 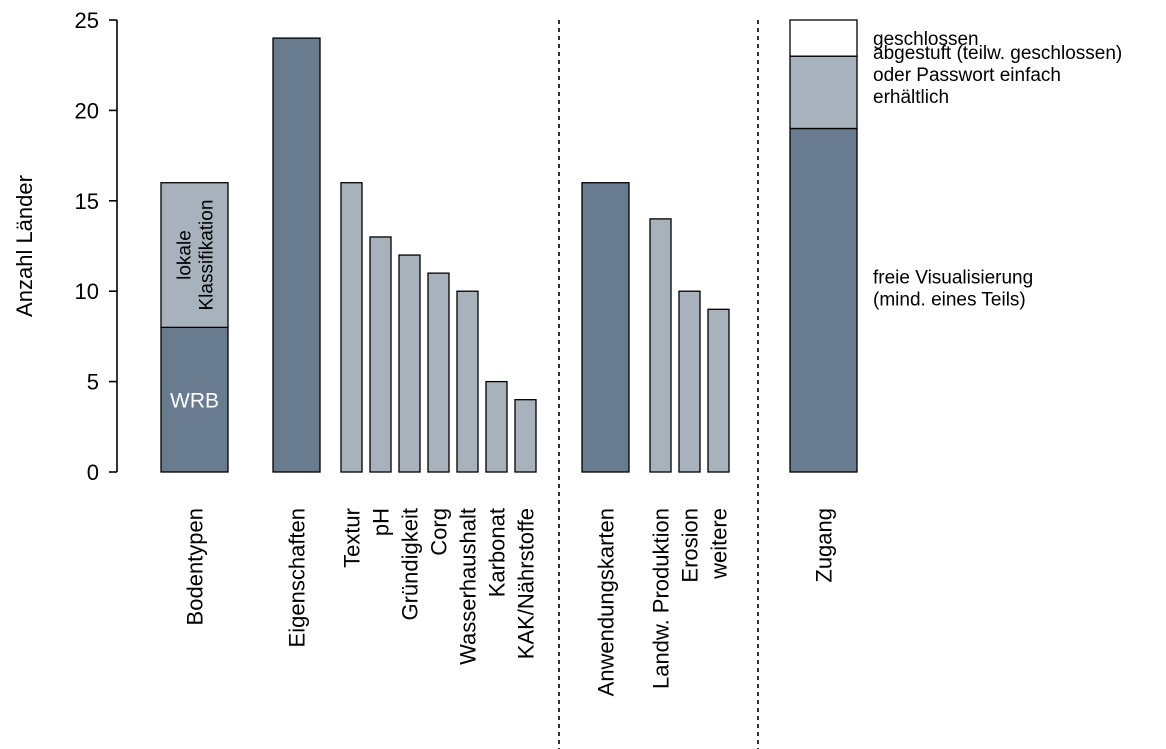 I want to click on x-category-label: Karbonat, so click(x=497, y=552).